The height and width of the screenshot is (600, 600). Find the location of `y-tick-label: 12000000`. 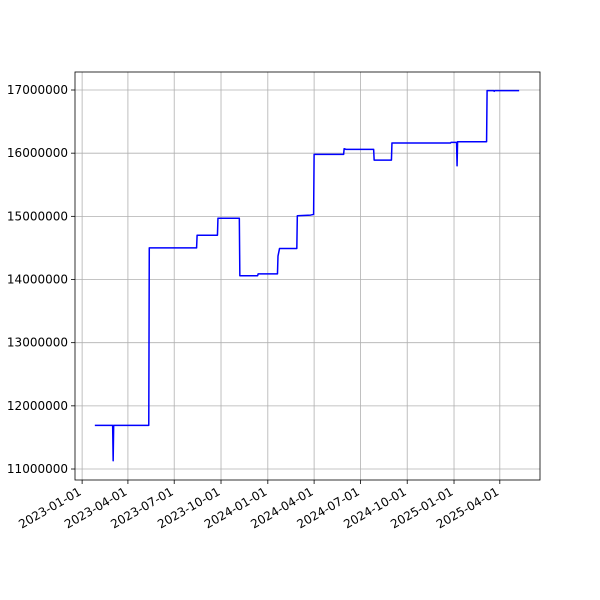

y-tick-label: 12000000 is located at coordinates (37, 406).